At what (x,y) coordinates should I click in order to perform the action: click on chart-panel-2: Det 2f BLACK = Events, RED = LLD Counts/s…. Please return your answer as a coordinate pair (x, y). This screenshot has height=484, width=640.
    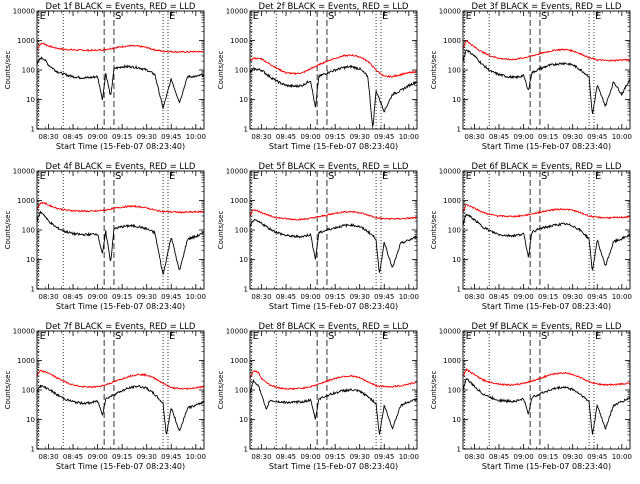
    Looking at the image, I should click on (318, 76).